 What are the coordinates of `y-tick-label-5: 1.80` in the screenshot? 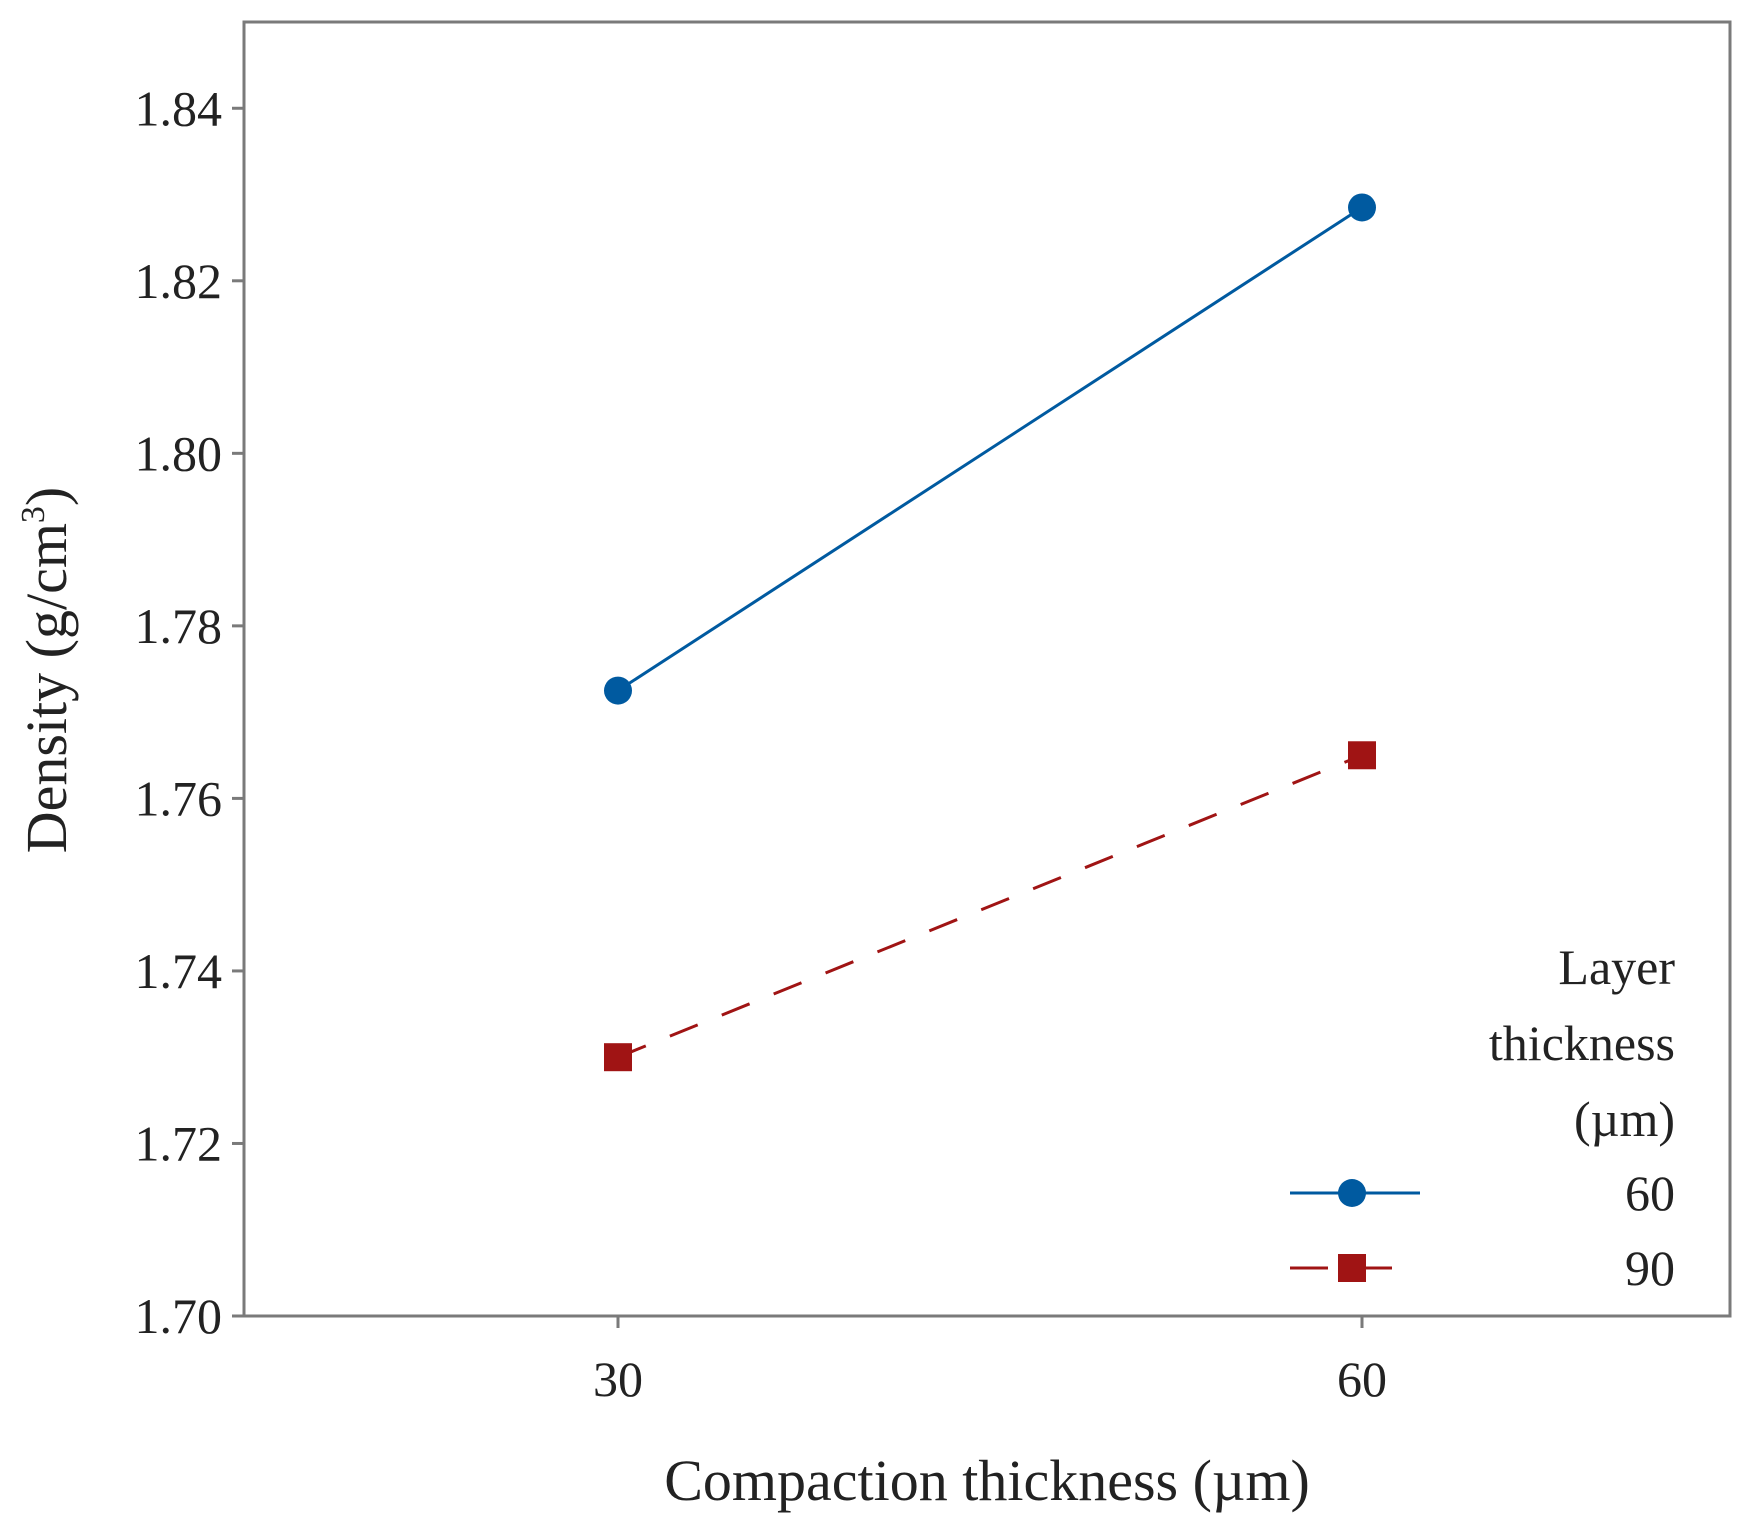 It's located at (179, 453).